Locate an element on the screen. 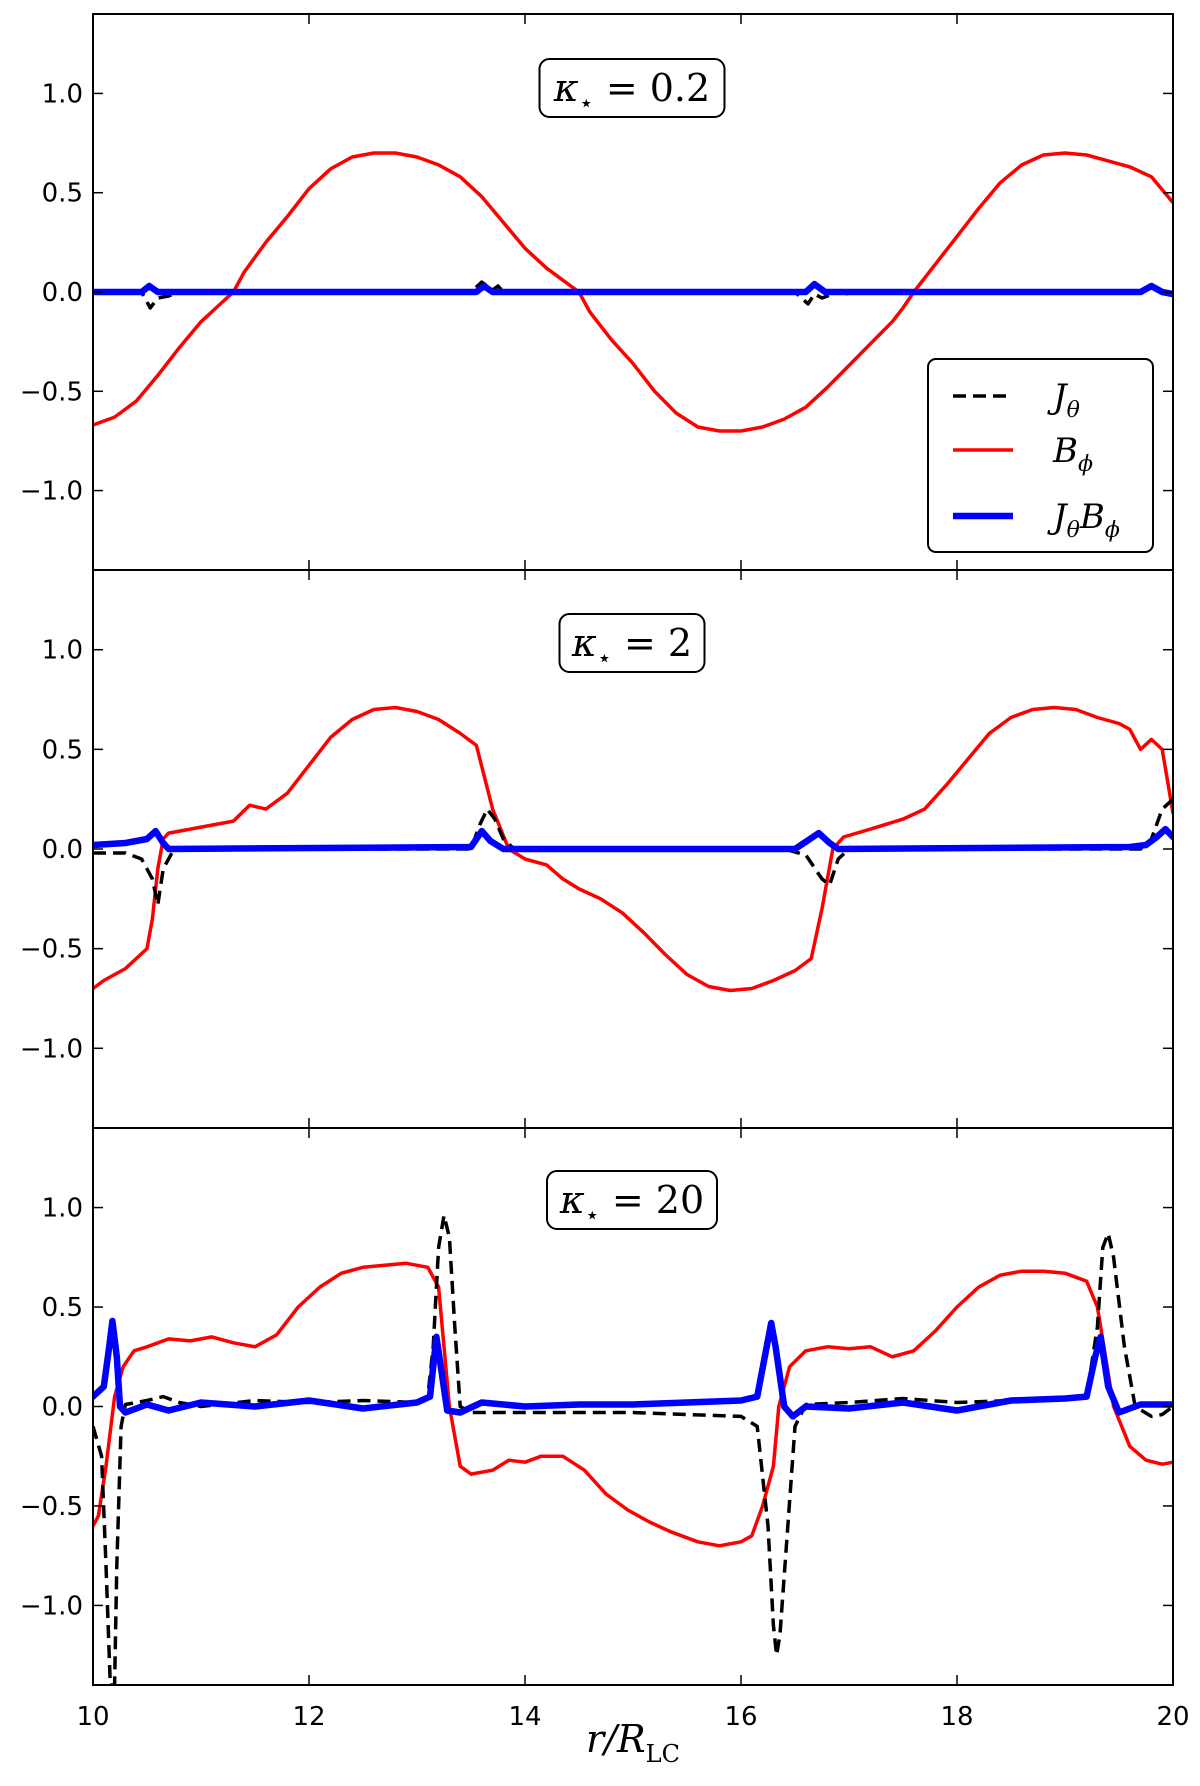 The image size is (1200, 1786). annotation-label: κ⋆ = 20 is located at coordinates (631, 1203).